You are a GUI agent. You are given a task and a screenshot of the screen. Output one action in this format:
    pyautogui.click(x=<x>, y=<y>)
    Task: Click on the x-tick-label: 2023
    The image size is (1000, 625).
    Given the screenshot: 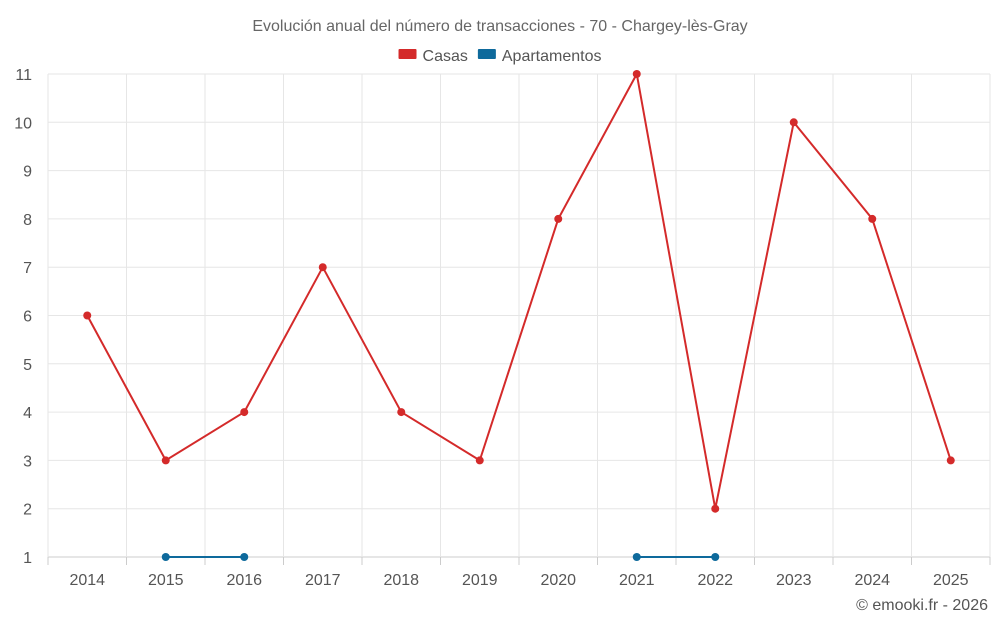 What is the action you would take?
    pyautogui.click(x=794, y=580)
    